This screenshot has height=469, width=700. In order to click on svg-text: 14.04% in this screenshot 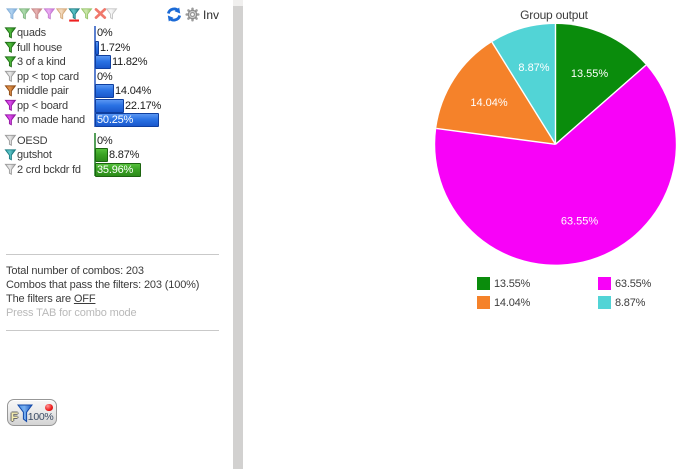, I will do `click(489, 103)`.